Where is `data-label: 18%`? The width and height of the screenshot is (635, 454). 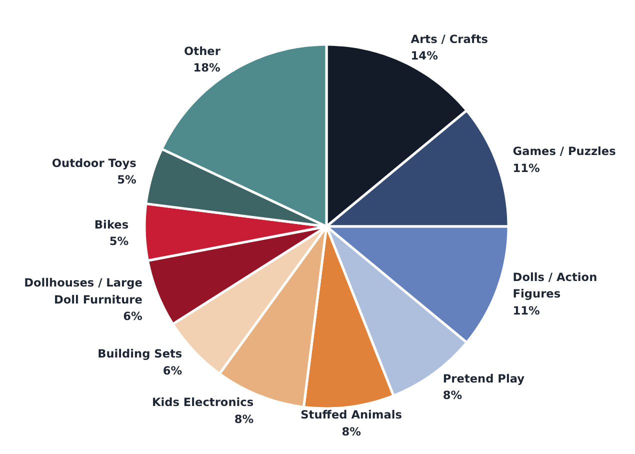
data-label: 18% is located at coordinates (206, 67).